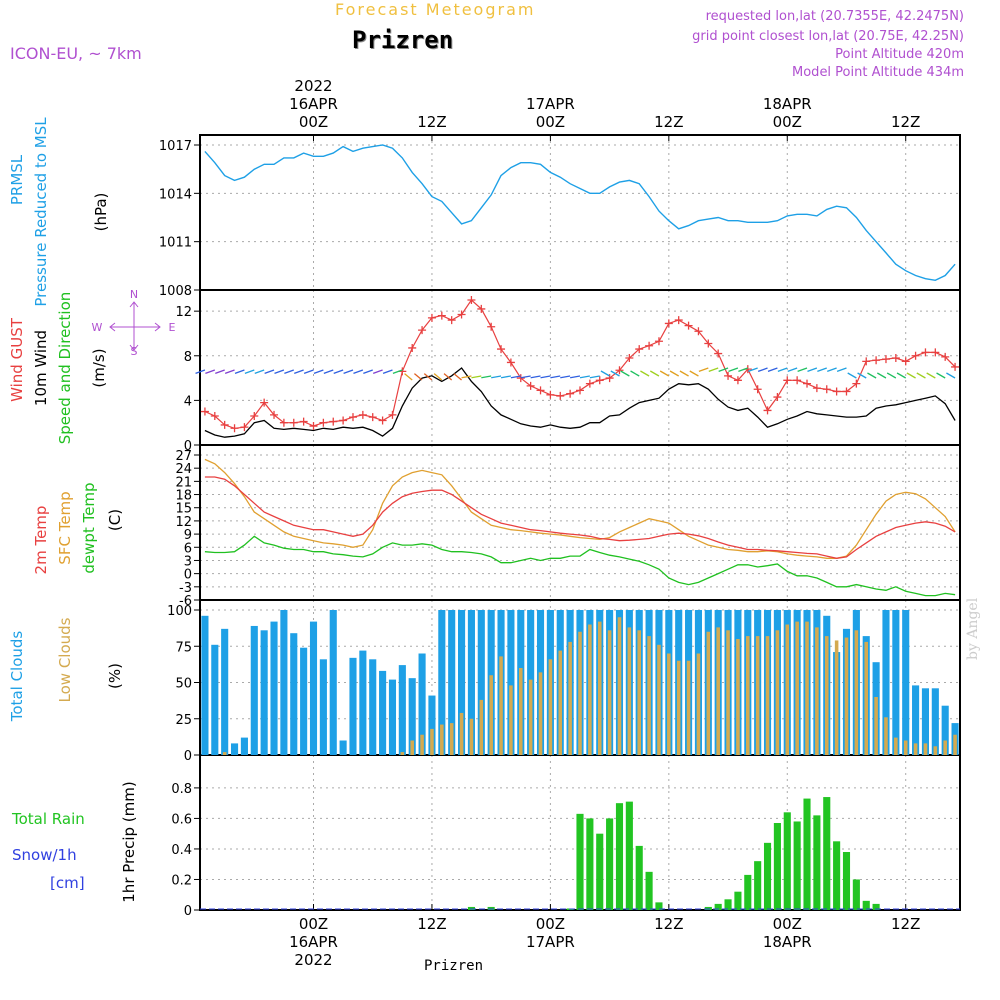  Describe the element at coordinates (183, 496) in the screenshot. I see `y-tick-label: 18` at that location.